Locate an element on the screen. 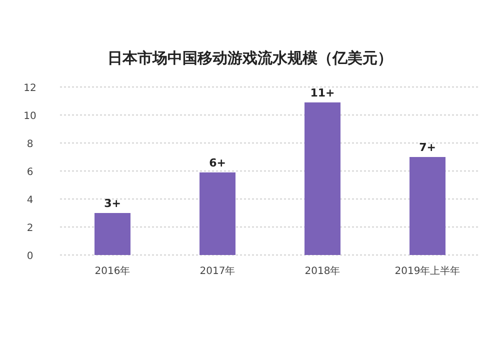 This screenshot has height=362, width=500. y-tick-label: 2 is located at coordinates (30, 228).